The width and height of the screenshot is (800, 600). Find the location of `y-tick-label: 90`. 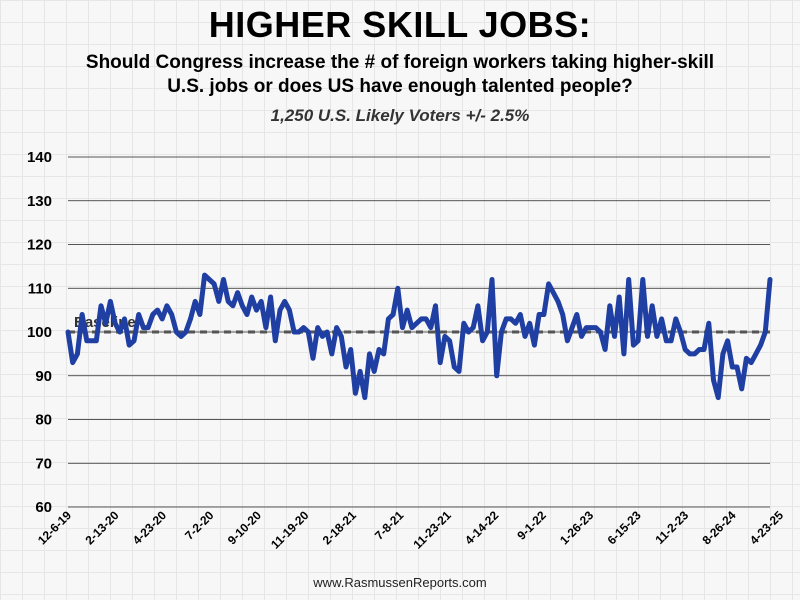

y-tick-label: 90 is located at coordinates (43, 376).